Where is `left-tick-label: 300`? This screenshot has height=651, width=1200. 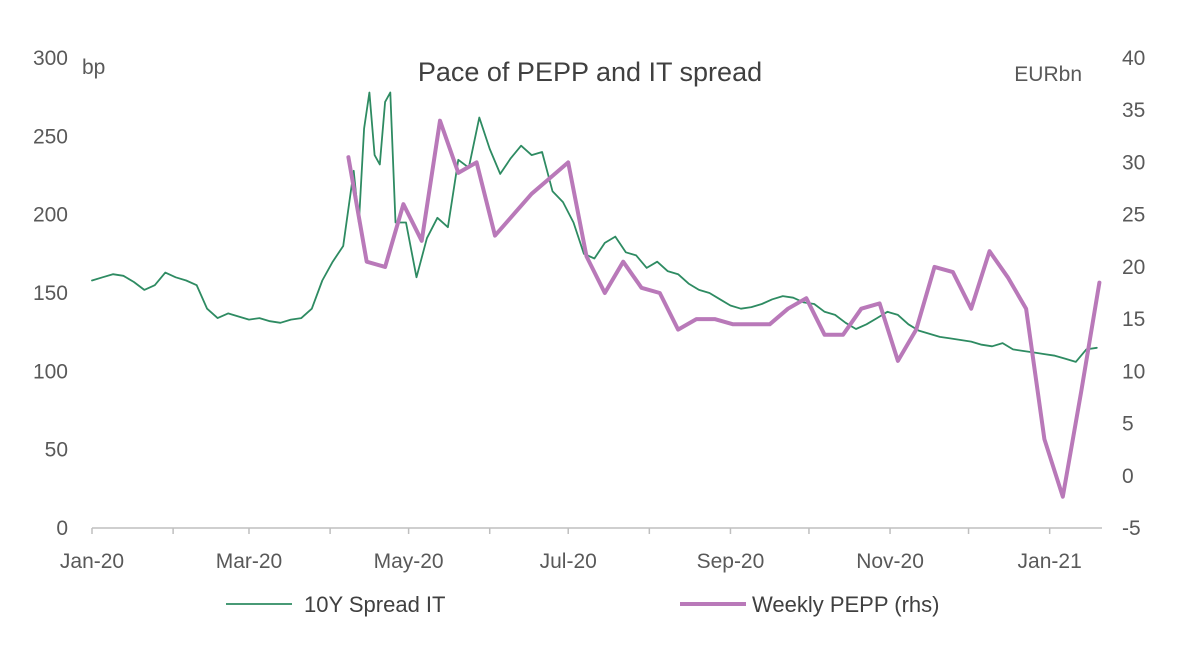 left-tick-label: 300 is located at coordinates (50, 58).